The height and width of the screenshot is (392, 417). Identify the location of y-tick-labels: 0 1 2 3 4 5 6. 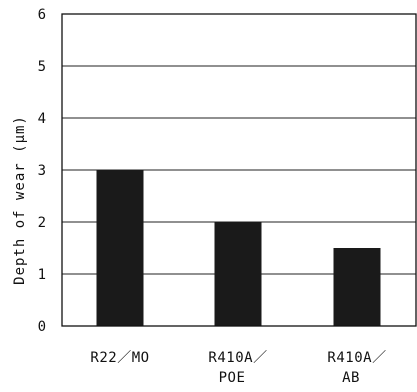
(42, 171).